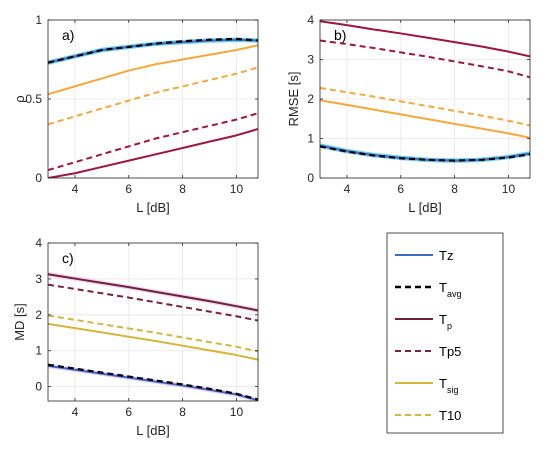  I want to click on legend-label: Tz, so click(446, 255).